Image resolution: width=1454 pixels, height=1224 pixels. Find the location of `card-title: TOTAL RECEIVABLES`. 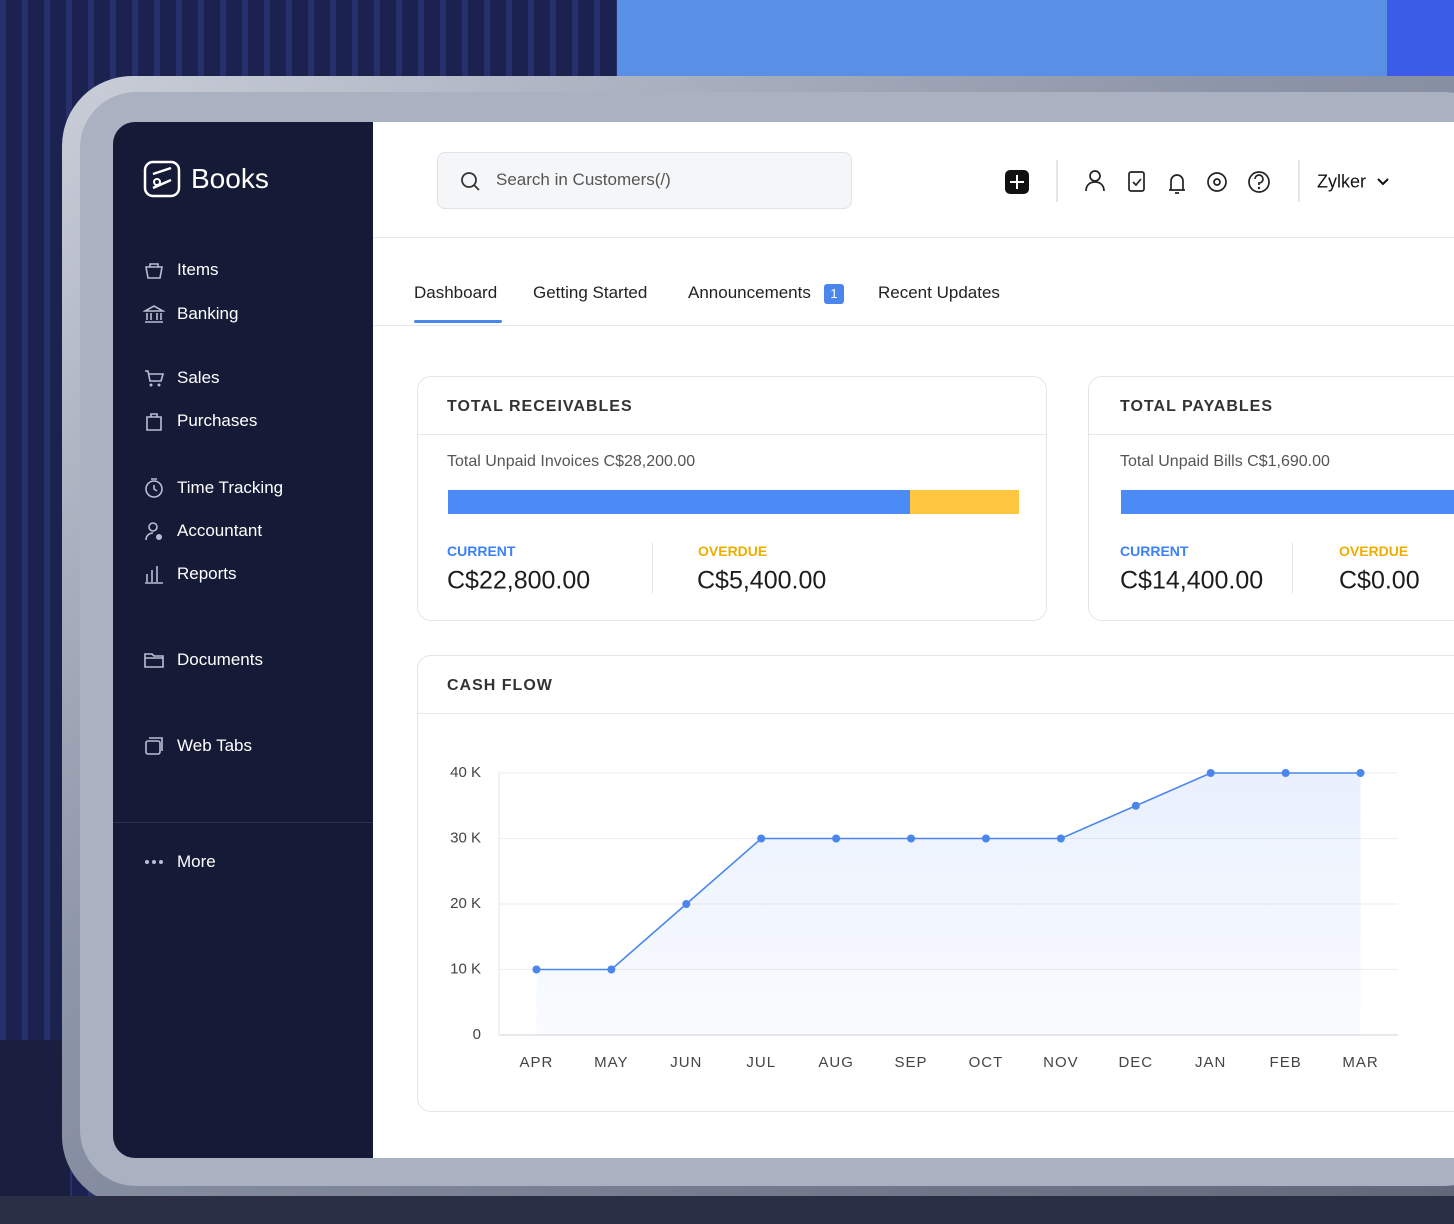

card-title: TOTAL RECEIVABLES is located at coordinates (540, 406).